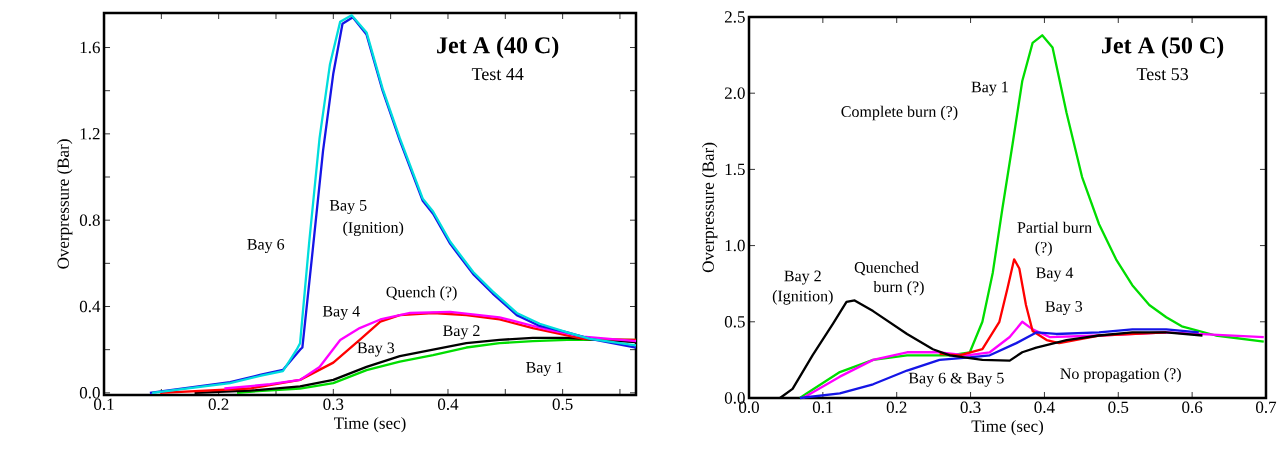 The image size is (1278, 466). I want to click on annotation: Bay 5, so click(348, 207).